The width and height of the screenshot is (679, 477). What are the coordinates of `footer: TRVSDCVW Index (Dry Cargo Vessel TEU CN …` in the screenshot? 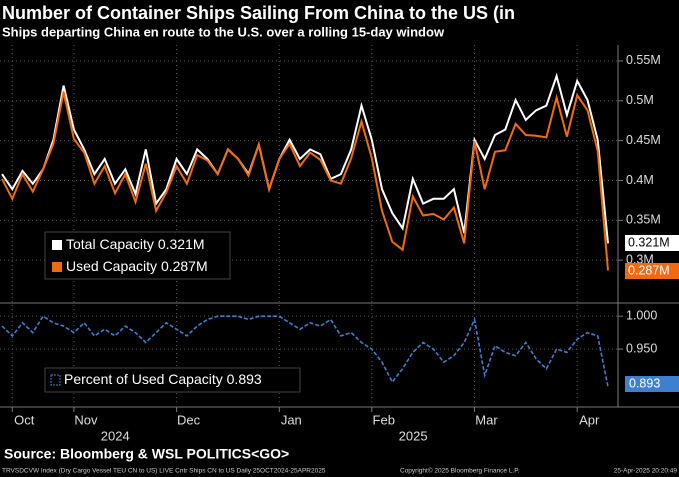 It's located at (164, 471).